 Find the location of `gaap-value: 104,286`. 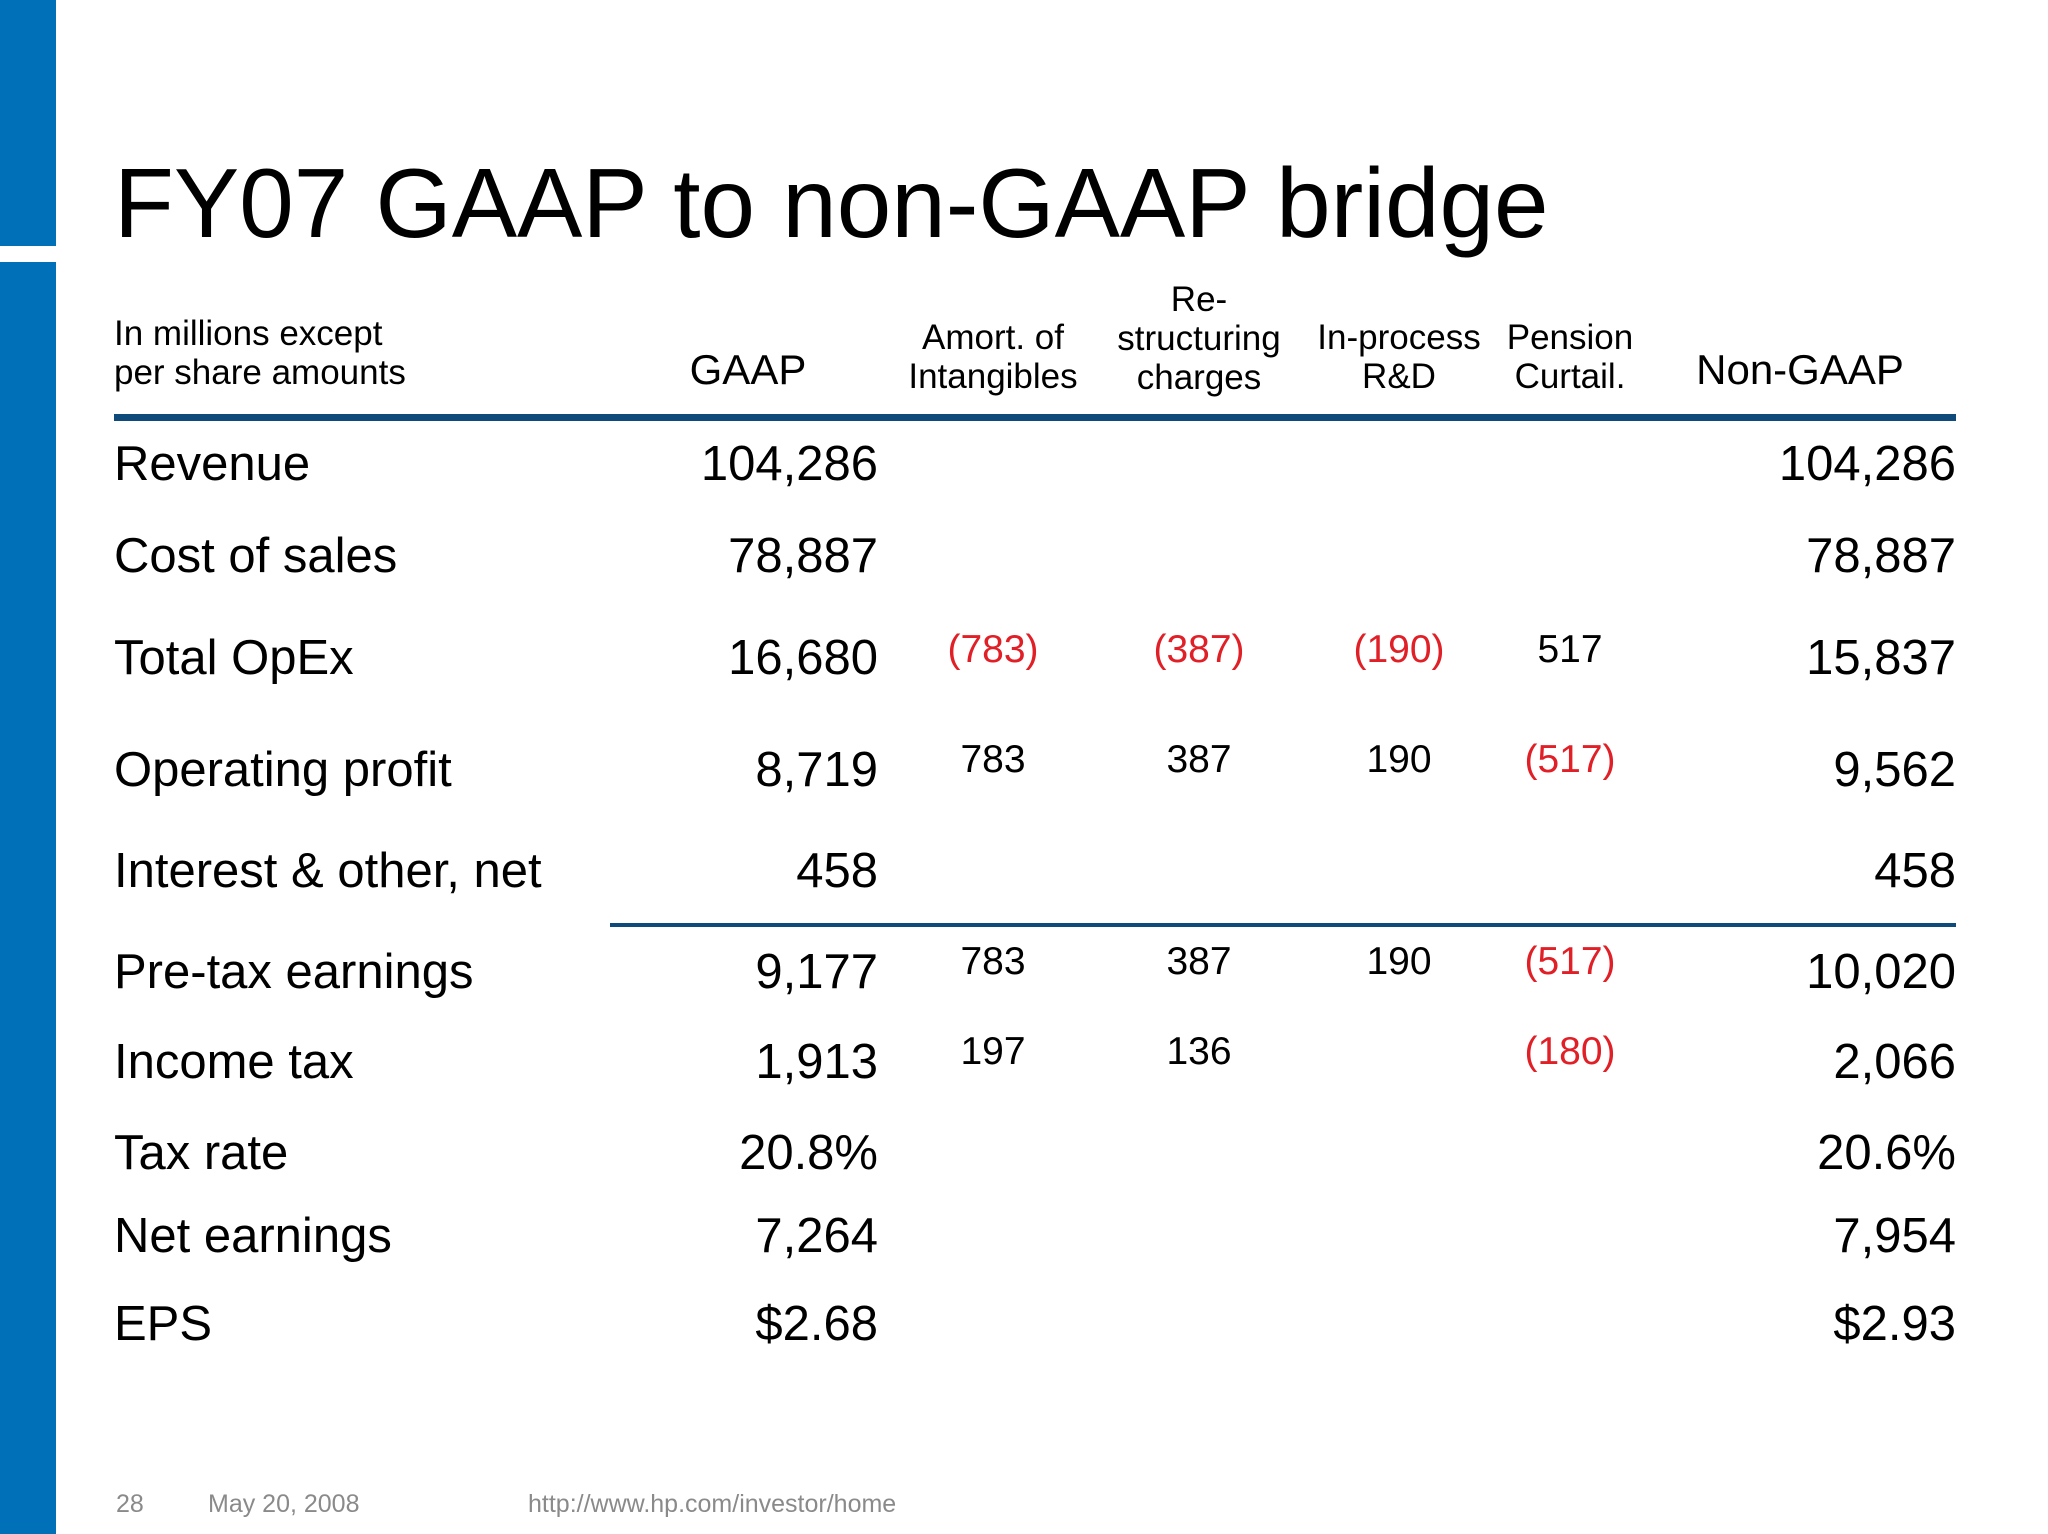

gaap-value: 104,286 is located at coordinates (789, 464).